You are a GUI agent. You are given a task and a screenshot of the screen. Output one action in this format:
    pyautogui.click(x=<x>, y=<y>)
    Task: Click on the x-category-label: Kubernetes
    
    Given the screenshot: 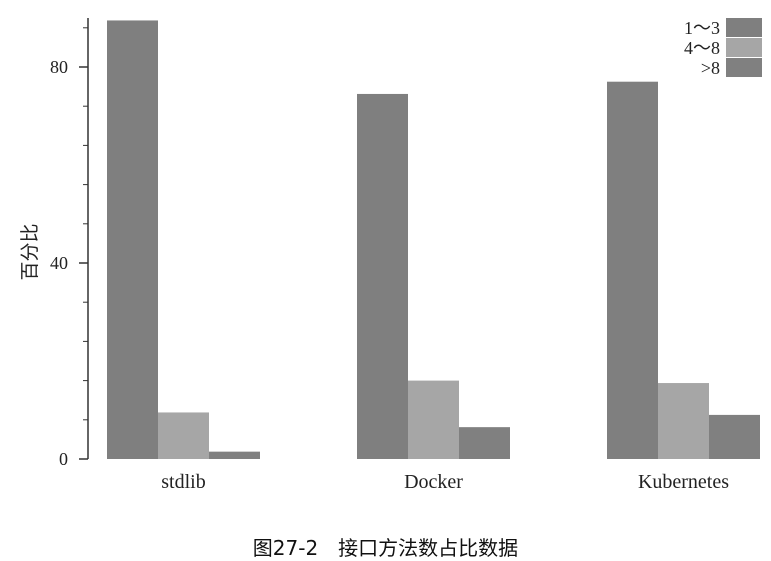 What is the action you would take?
    pyautogui.click(x=683, y=482)
    